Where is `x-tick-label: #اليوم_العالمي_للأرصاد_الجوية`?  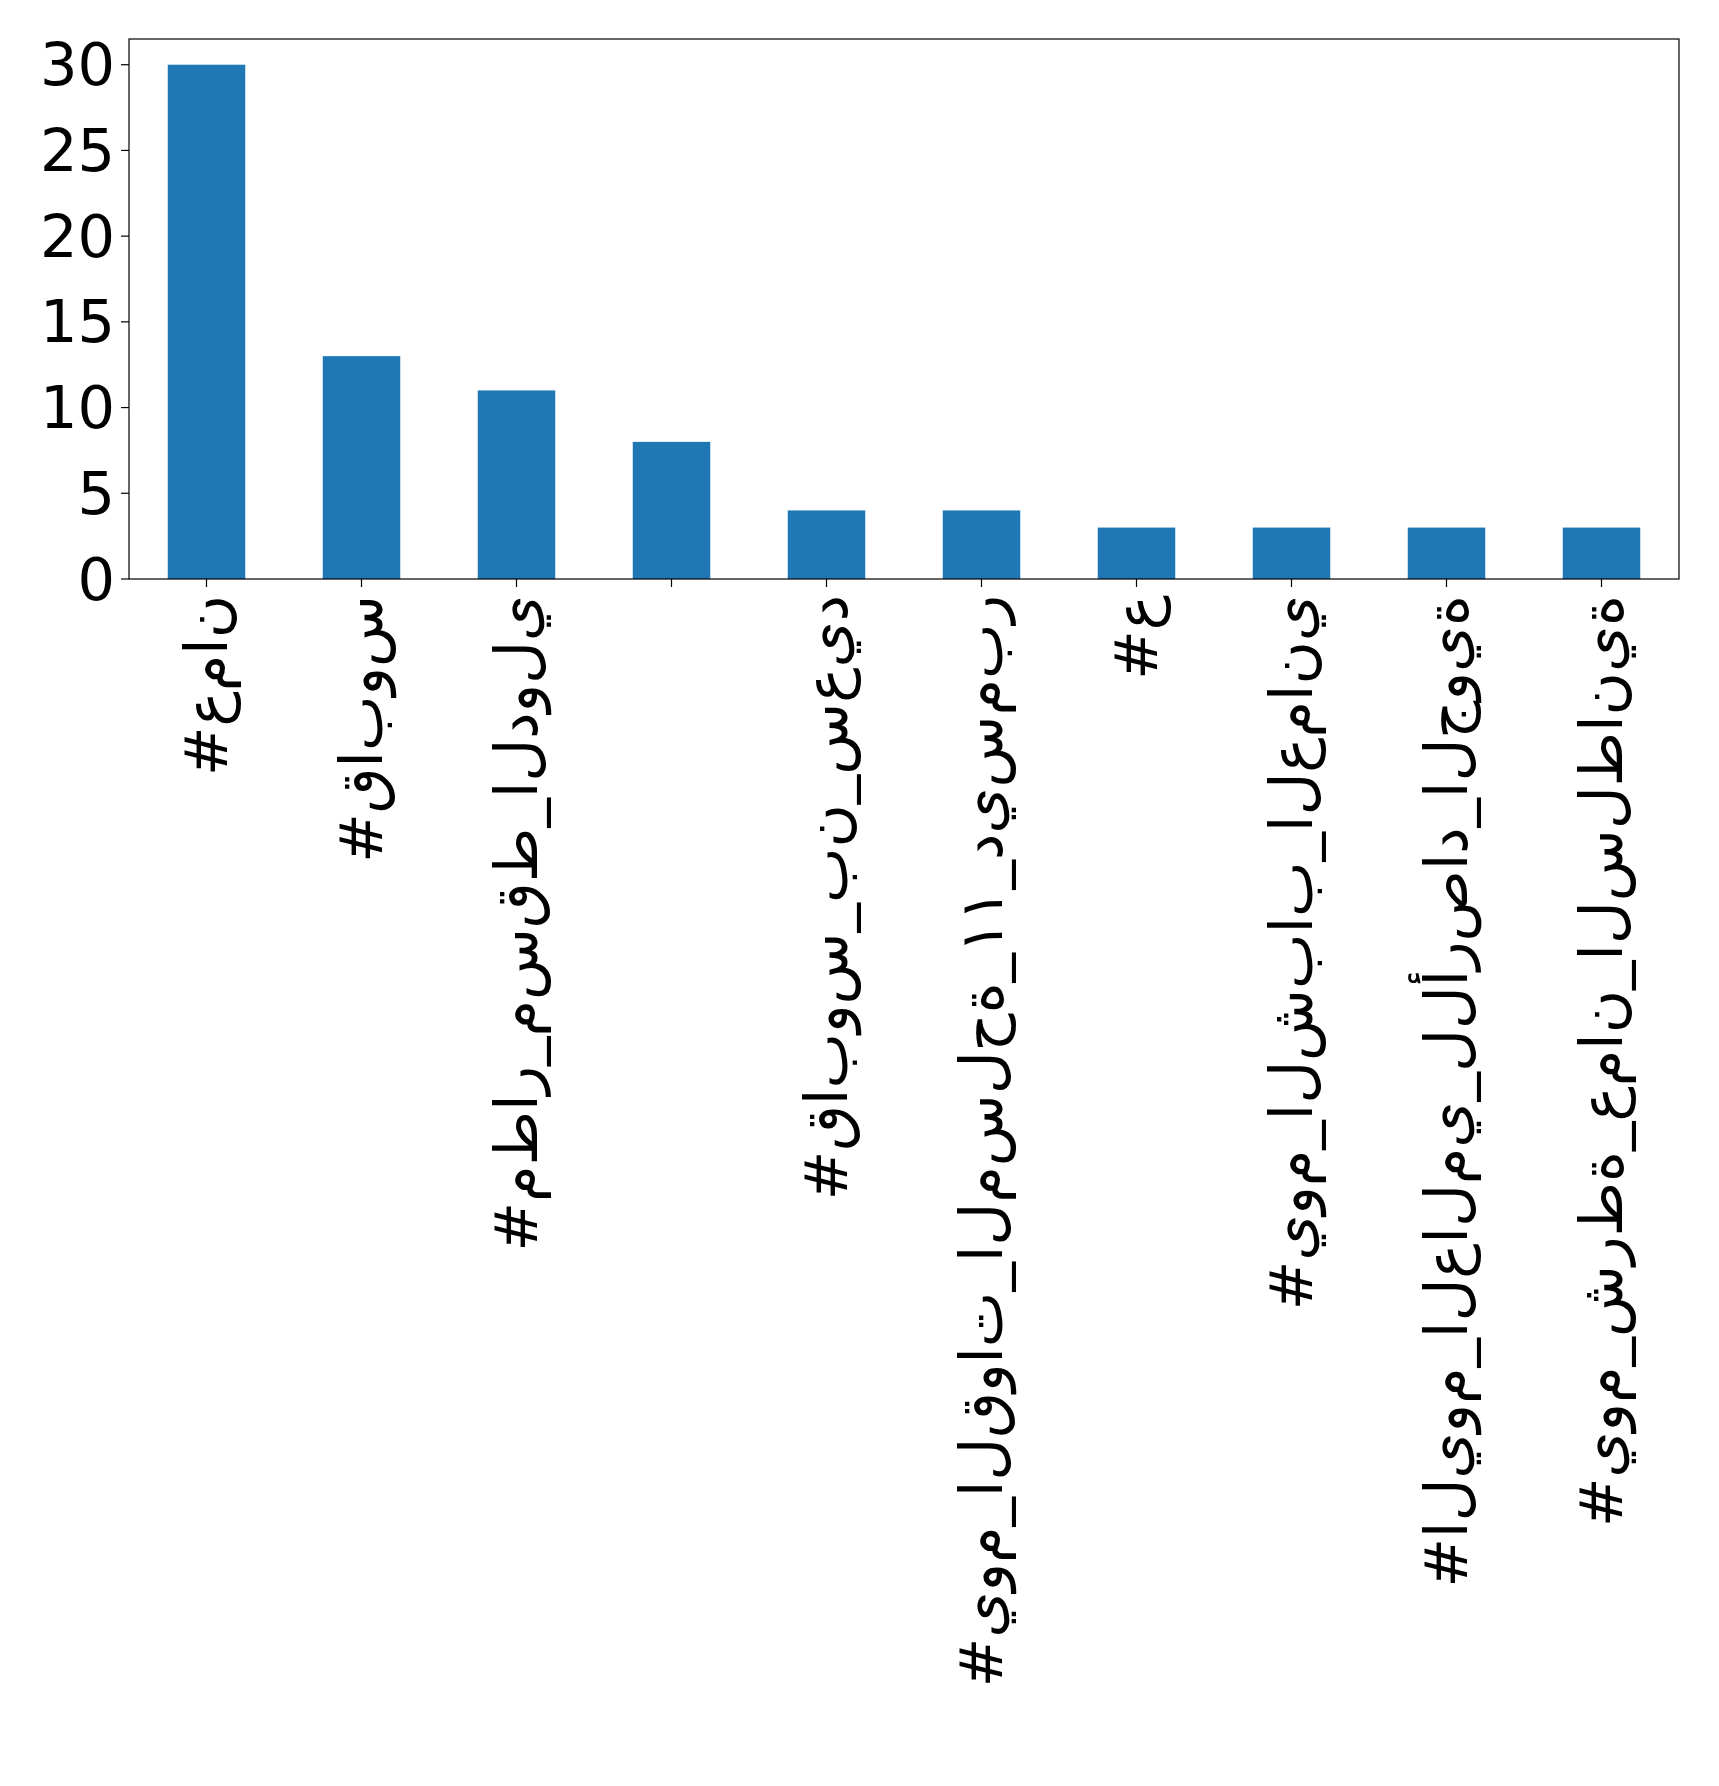
x-tick-label: #اليوم_العالمي_للأرصاد_الجوية is located at coordinates (1445, 1091).